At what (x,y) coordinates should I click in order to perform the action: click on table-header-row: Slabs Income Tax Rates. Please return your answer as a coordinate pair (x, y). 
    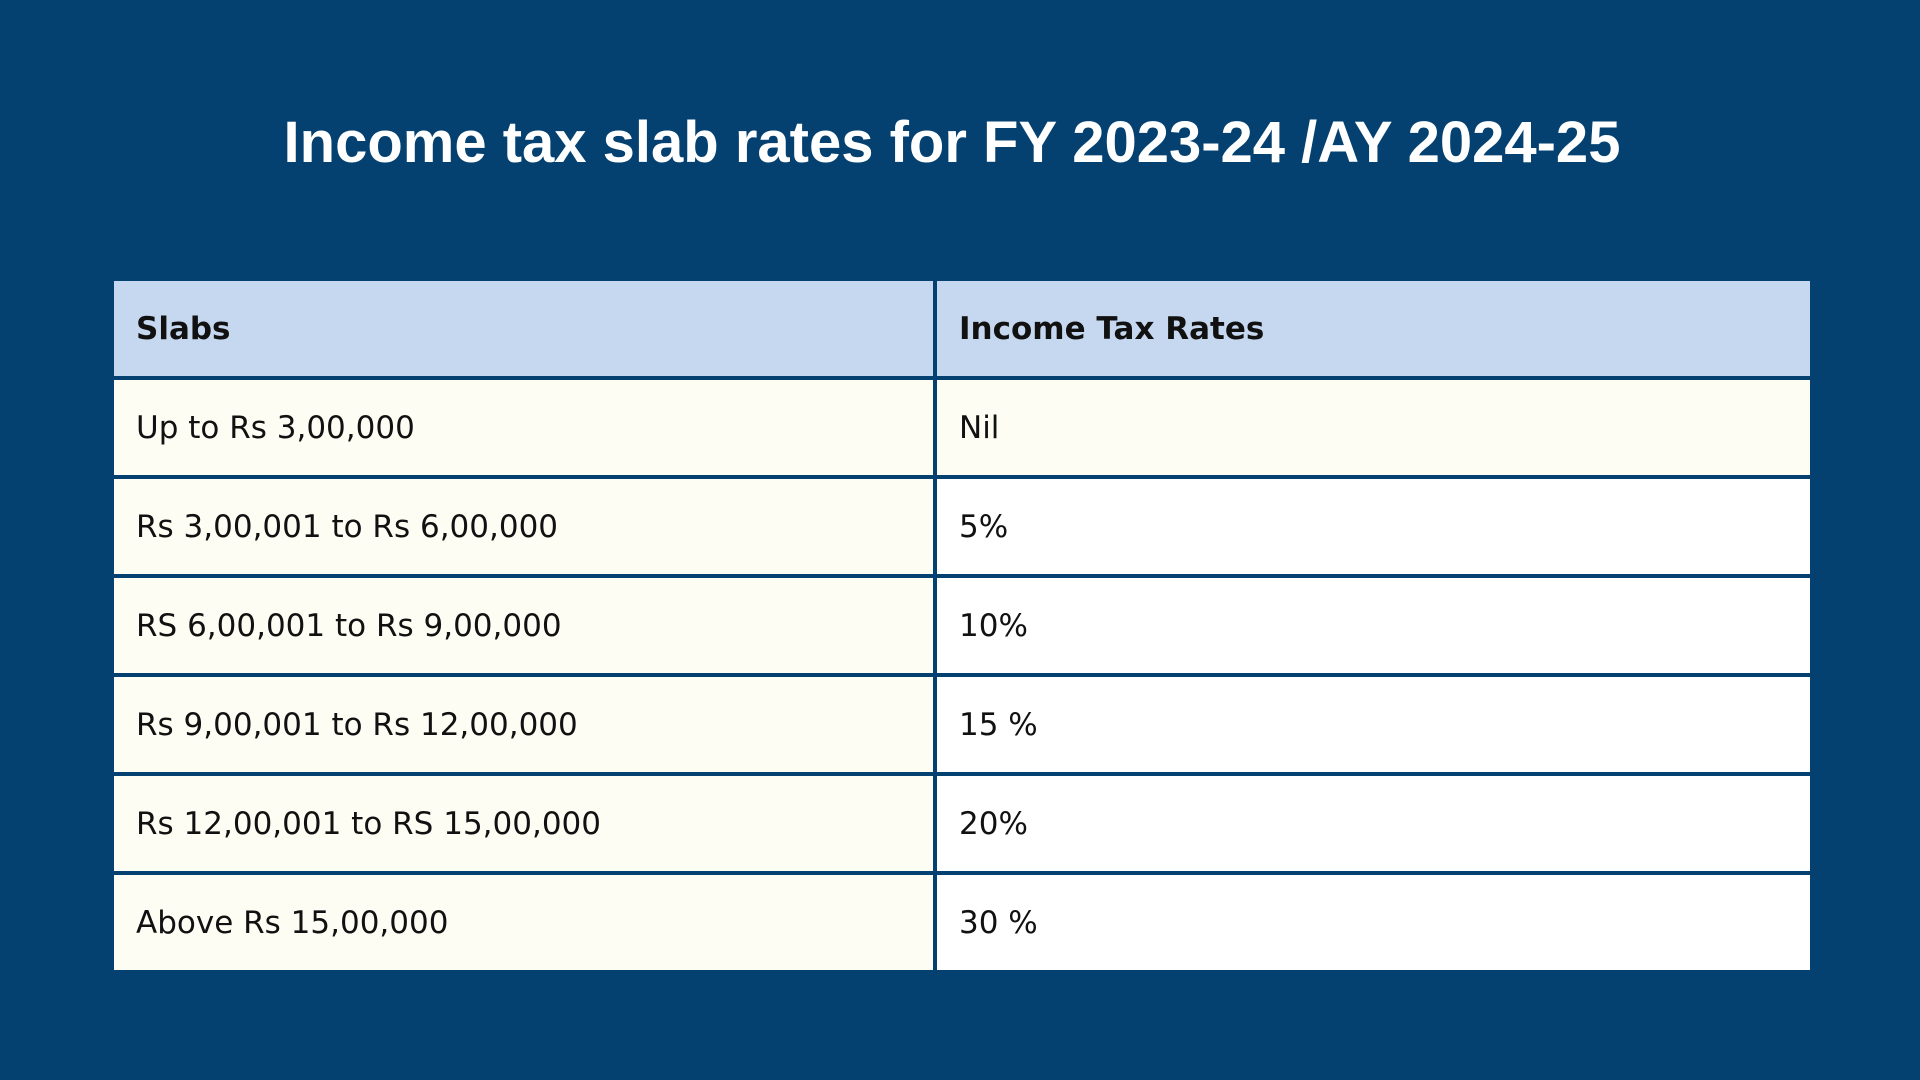
    Looking at the image, I should click on (962, 328).